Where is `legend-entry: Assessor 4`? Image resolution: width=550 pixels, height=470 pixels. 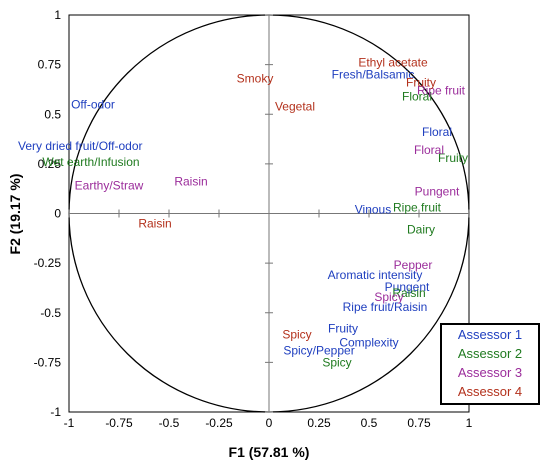 legend-entry: Assessor 4 is located at coordinates (490, 391).